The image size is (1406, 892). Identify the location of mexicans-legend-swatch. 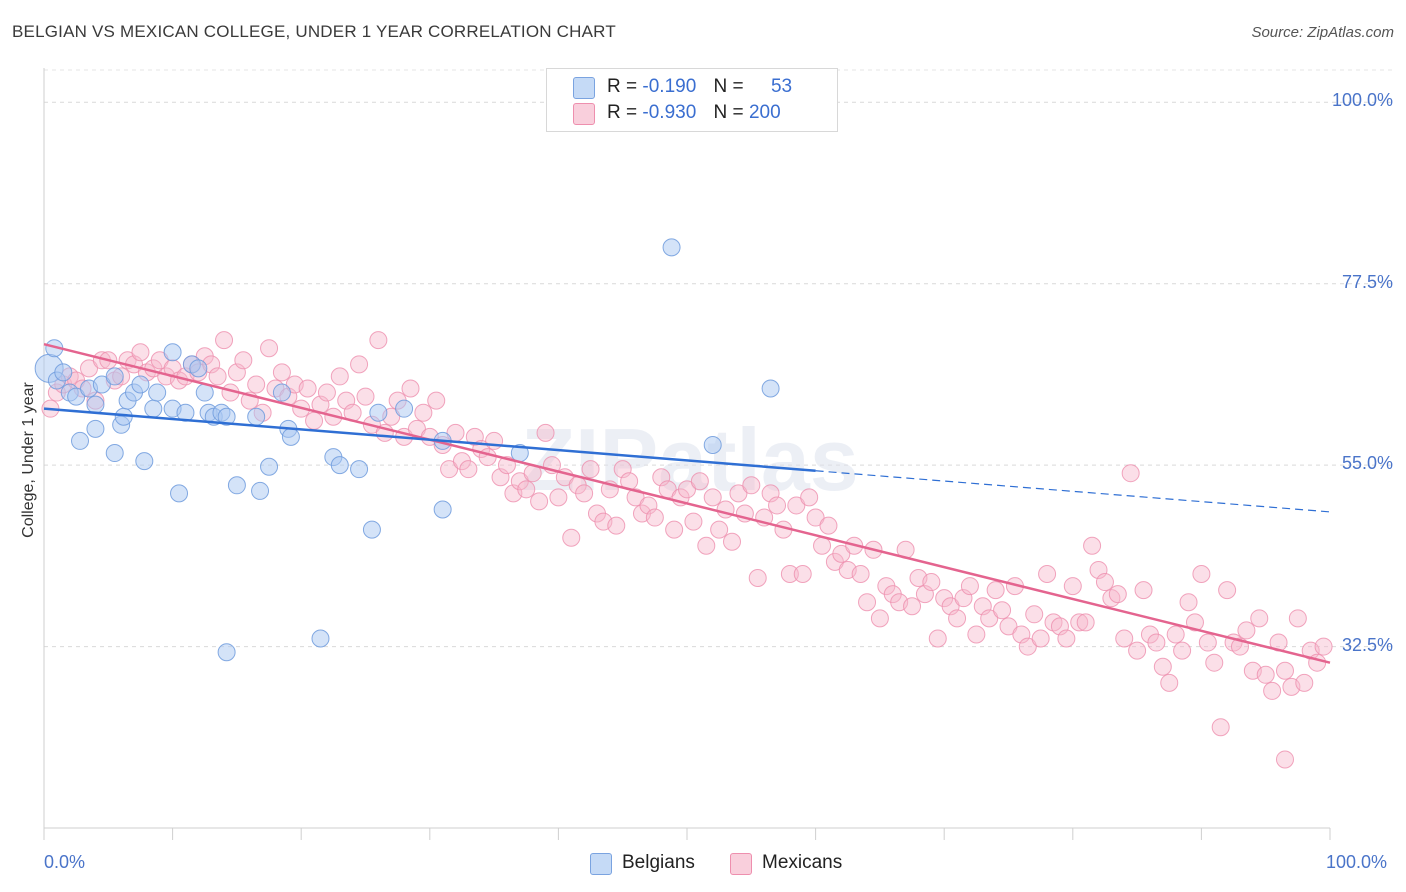
(741, 864).